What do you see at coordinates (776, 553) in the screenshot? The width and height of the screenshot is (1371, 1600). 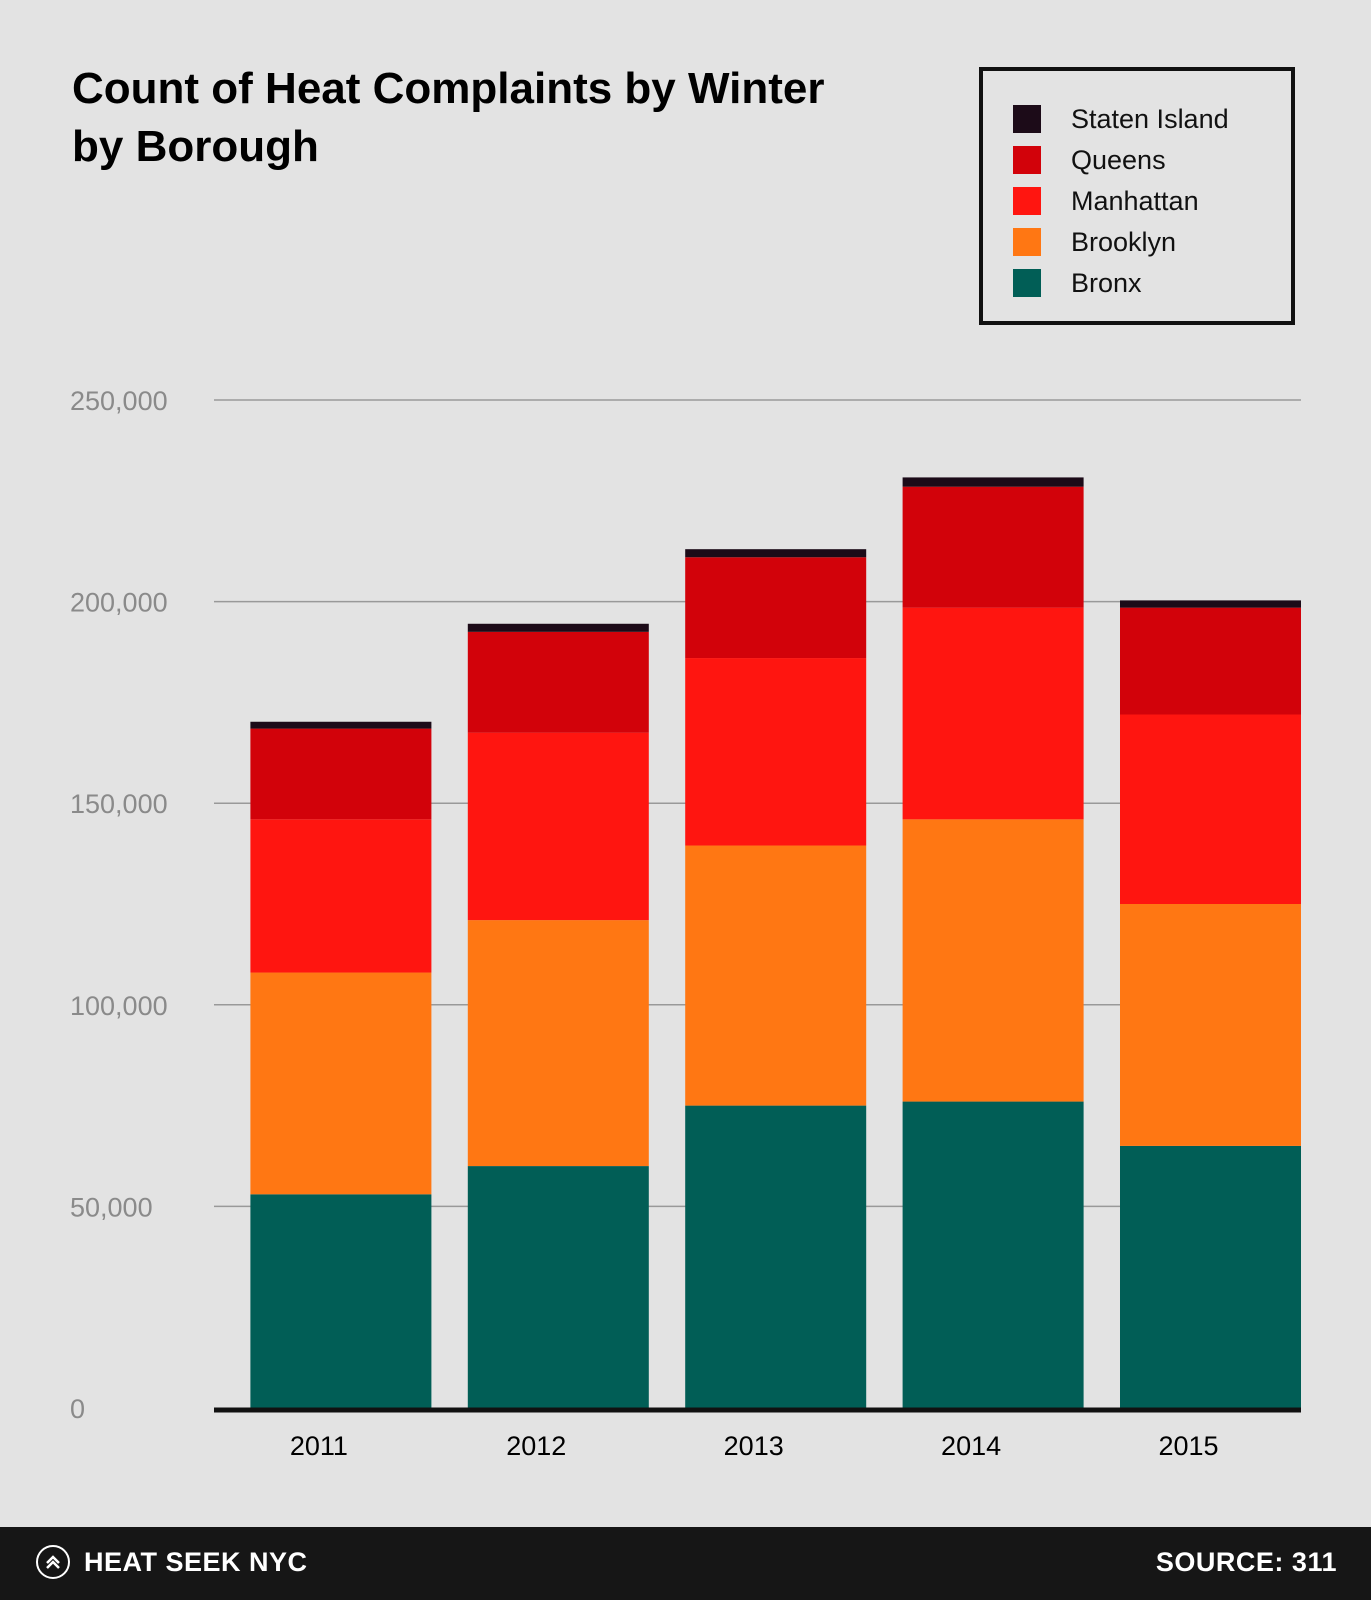 I see `bar-segment-staten-island-2013` at bounding box center [776, 553].